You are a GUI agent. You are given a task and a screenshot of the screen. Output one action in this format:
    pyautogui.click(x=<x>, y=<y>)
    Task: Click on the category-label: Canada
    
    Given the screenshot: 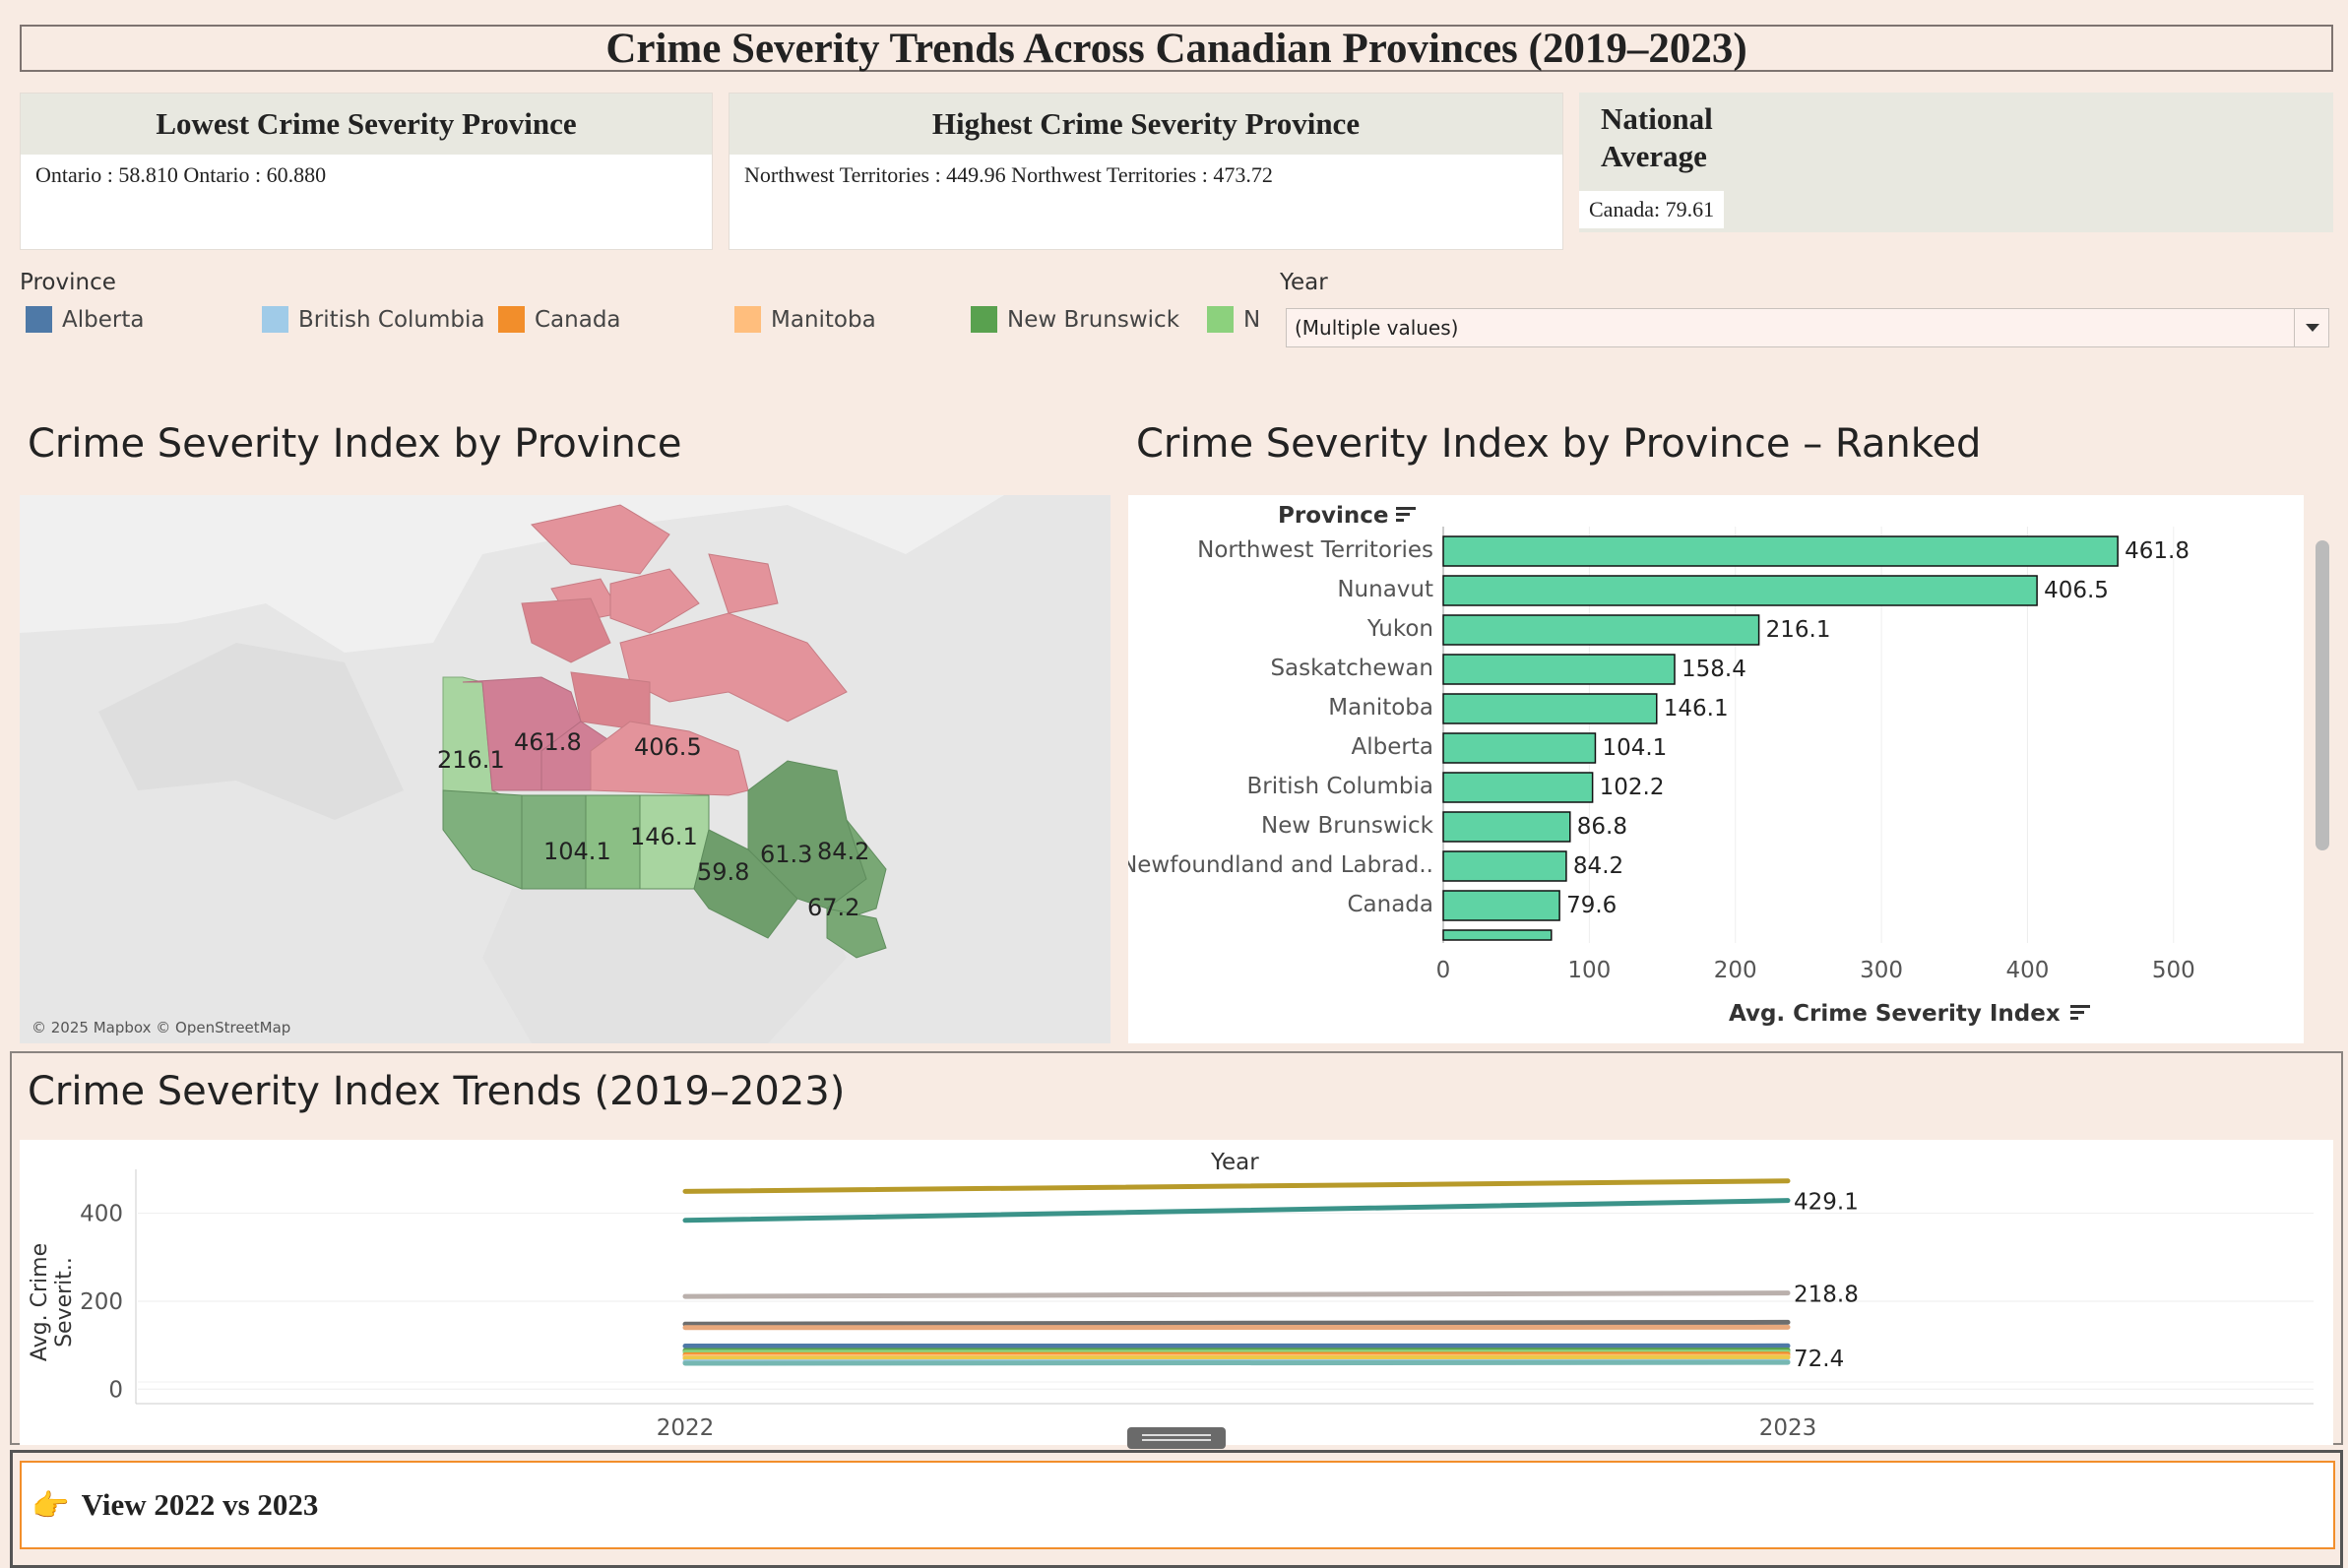 What is the action you would take?
    pyautogui.click(x=1390, y=904)
    